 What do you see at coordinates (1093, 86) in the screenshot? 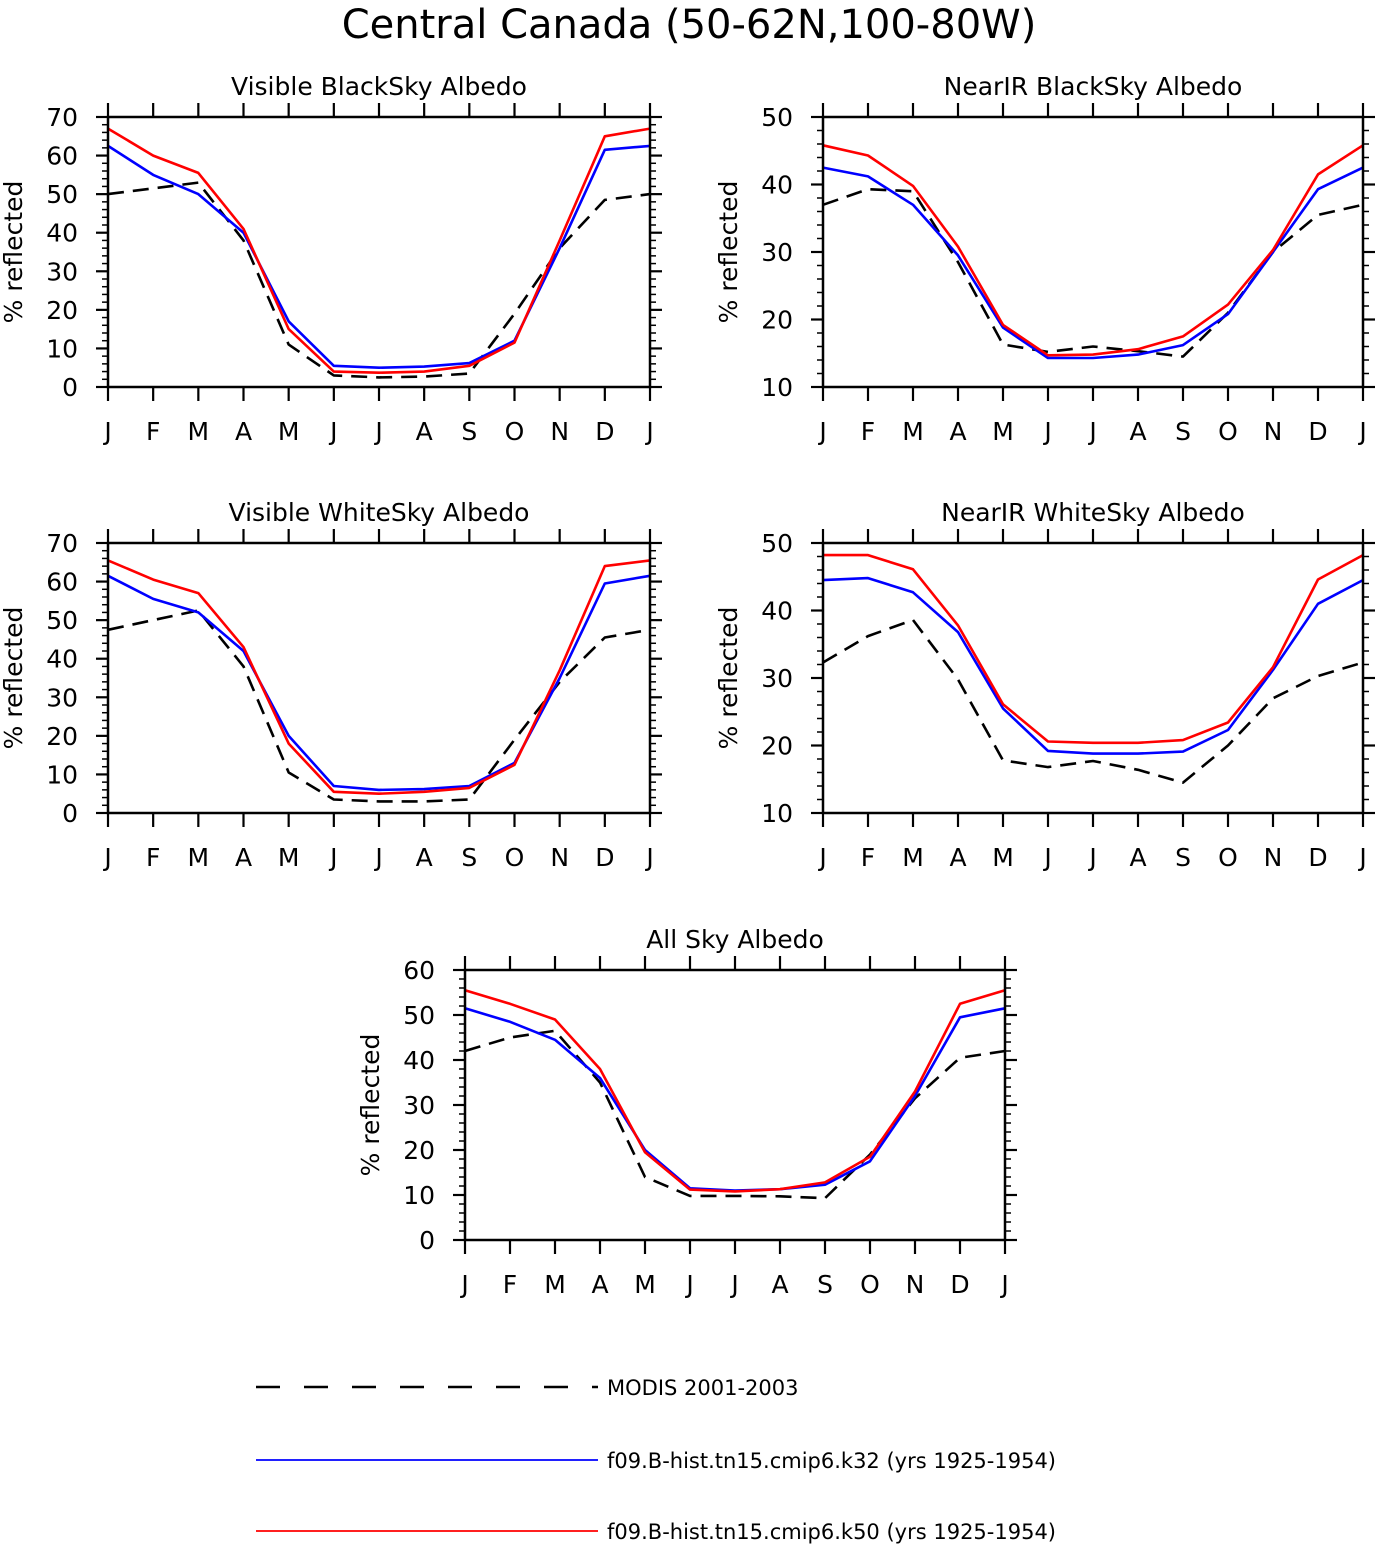
I see `panel-title: NearIR BlackSky Albedo` at bounding box center [1093, 86].